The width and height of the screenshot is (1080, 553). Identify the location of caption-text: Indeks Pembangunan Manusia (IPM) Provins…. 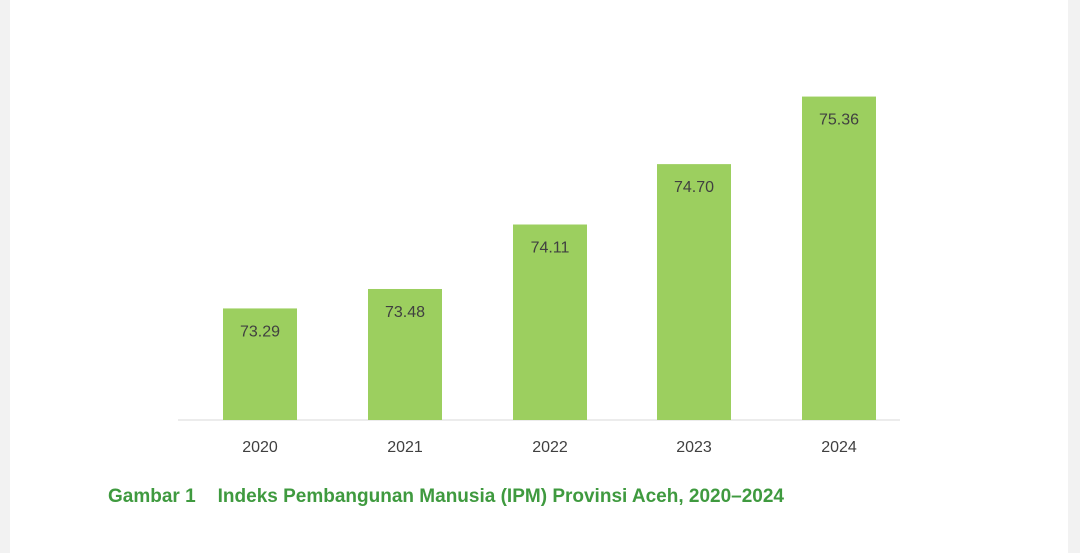
(500, 496).